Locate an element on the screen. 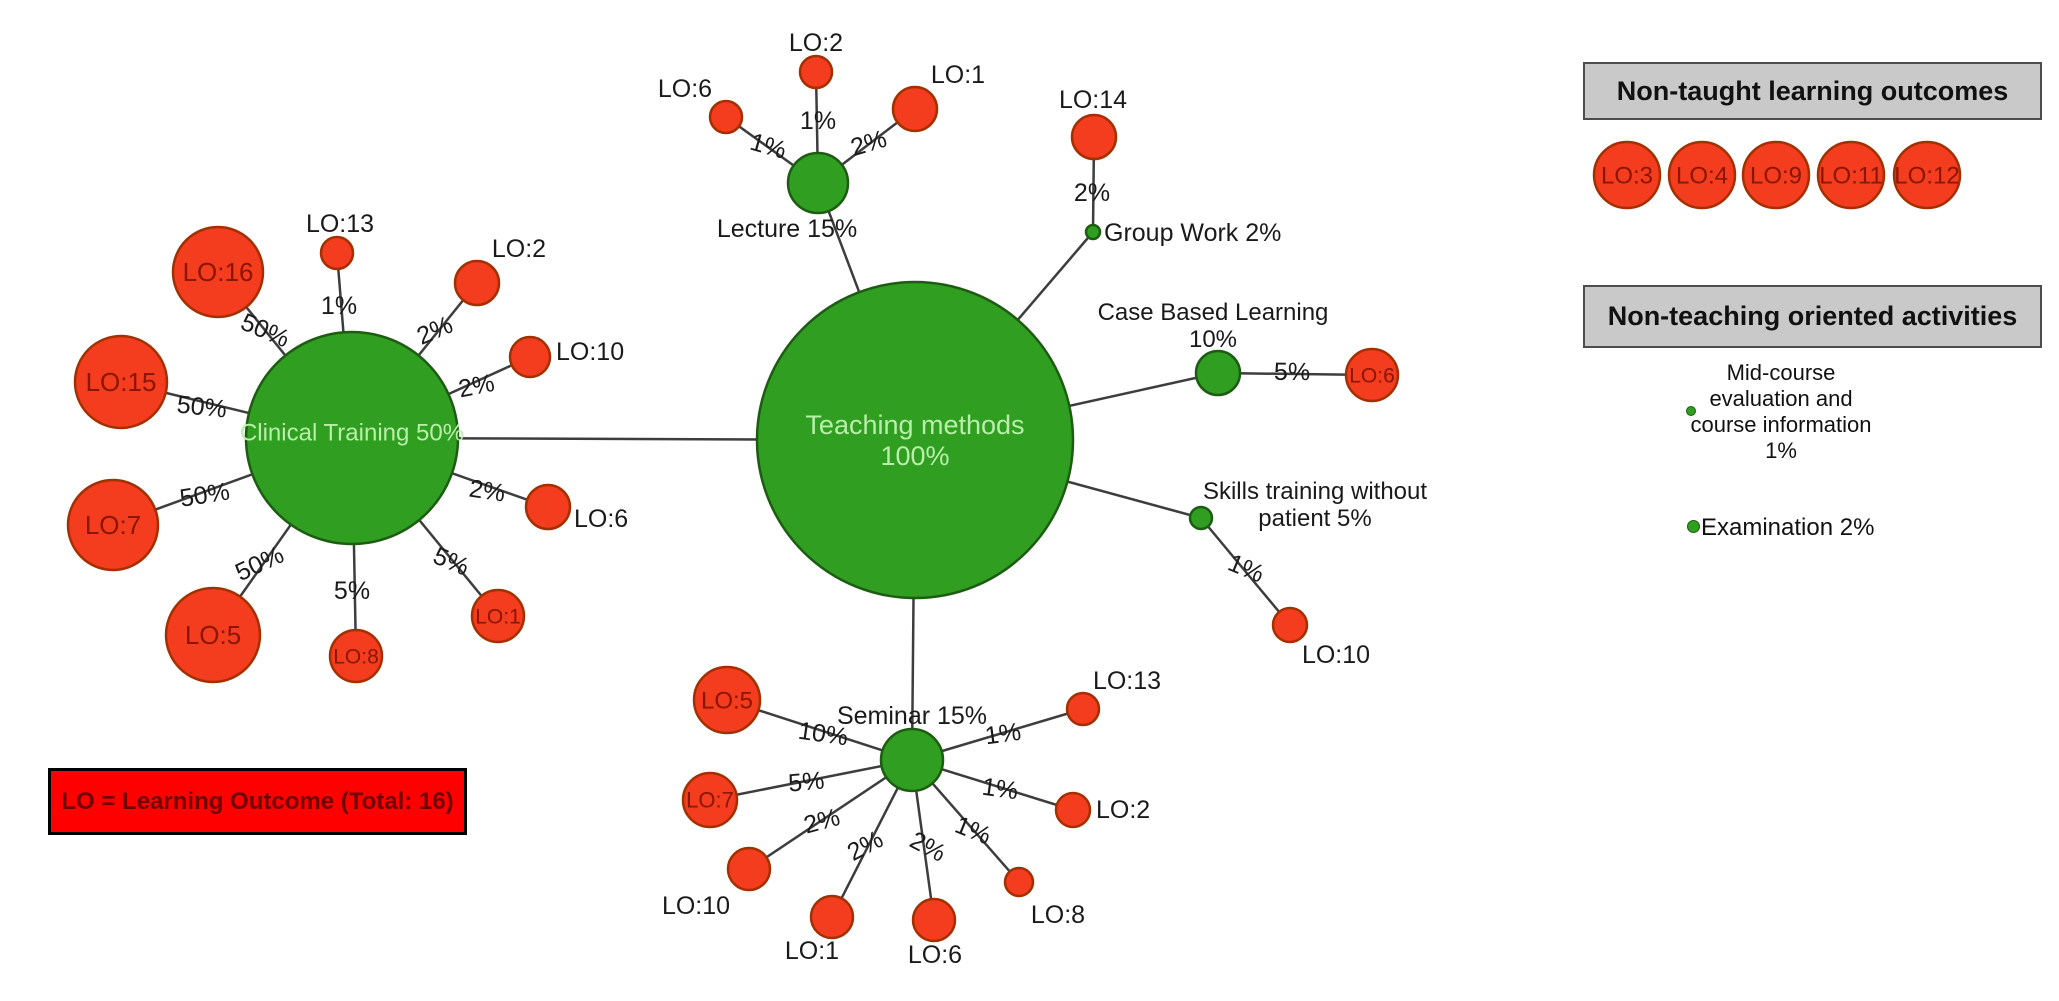  edge-label-seminar-m2: 1% is located at coordinates (1000, 789).